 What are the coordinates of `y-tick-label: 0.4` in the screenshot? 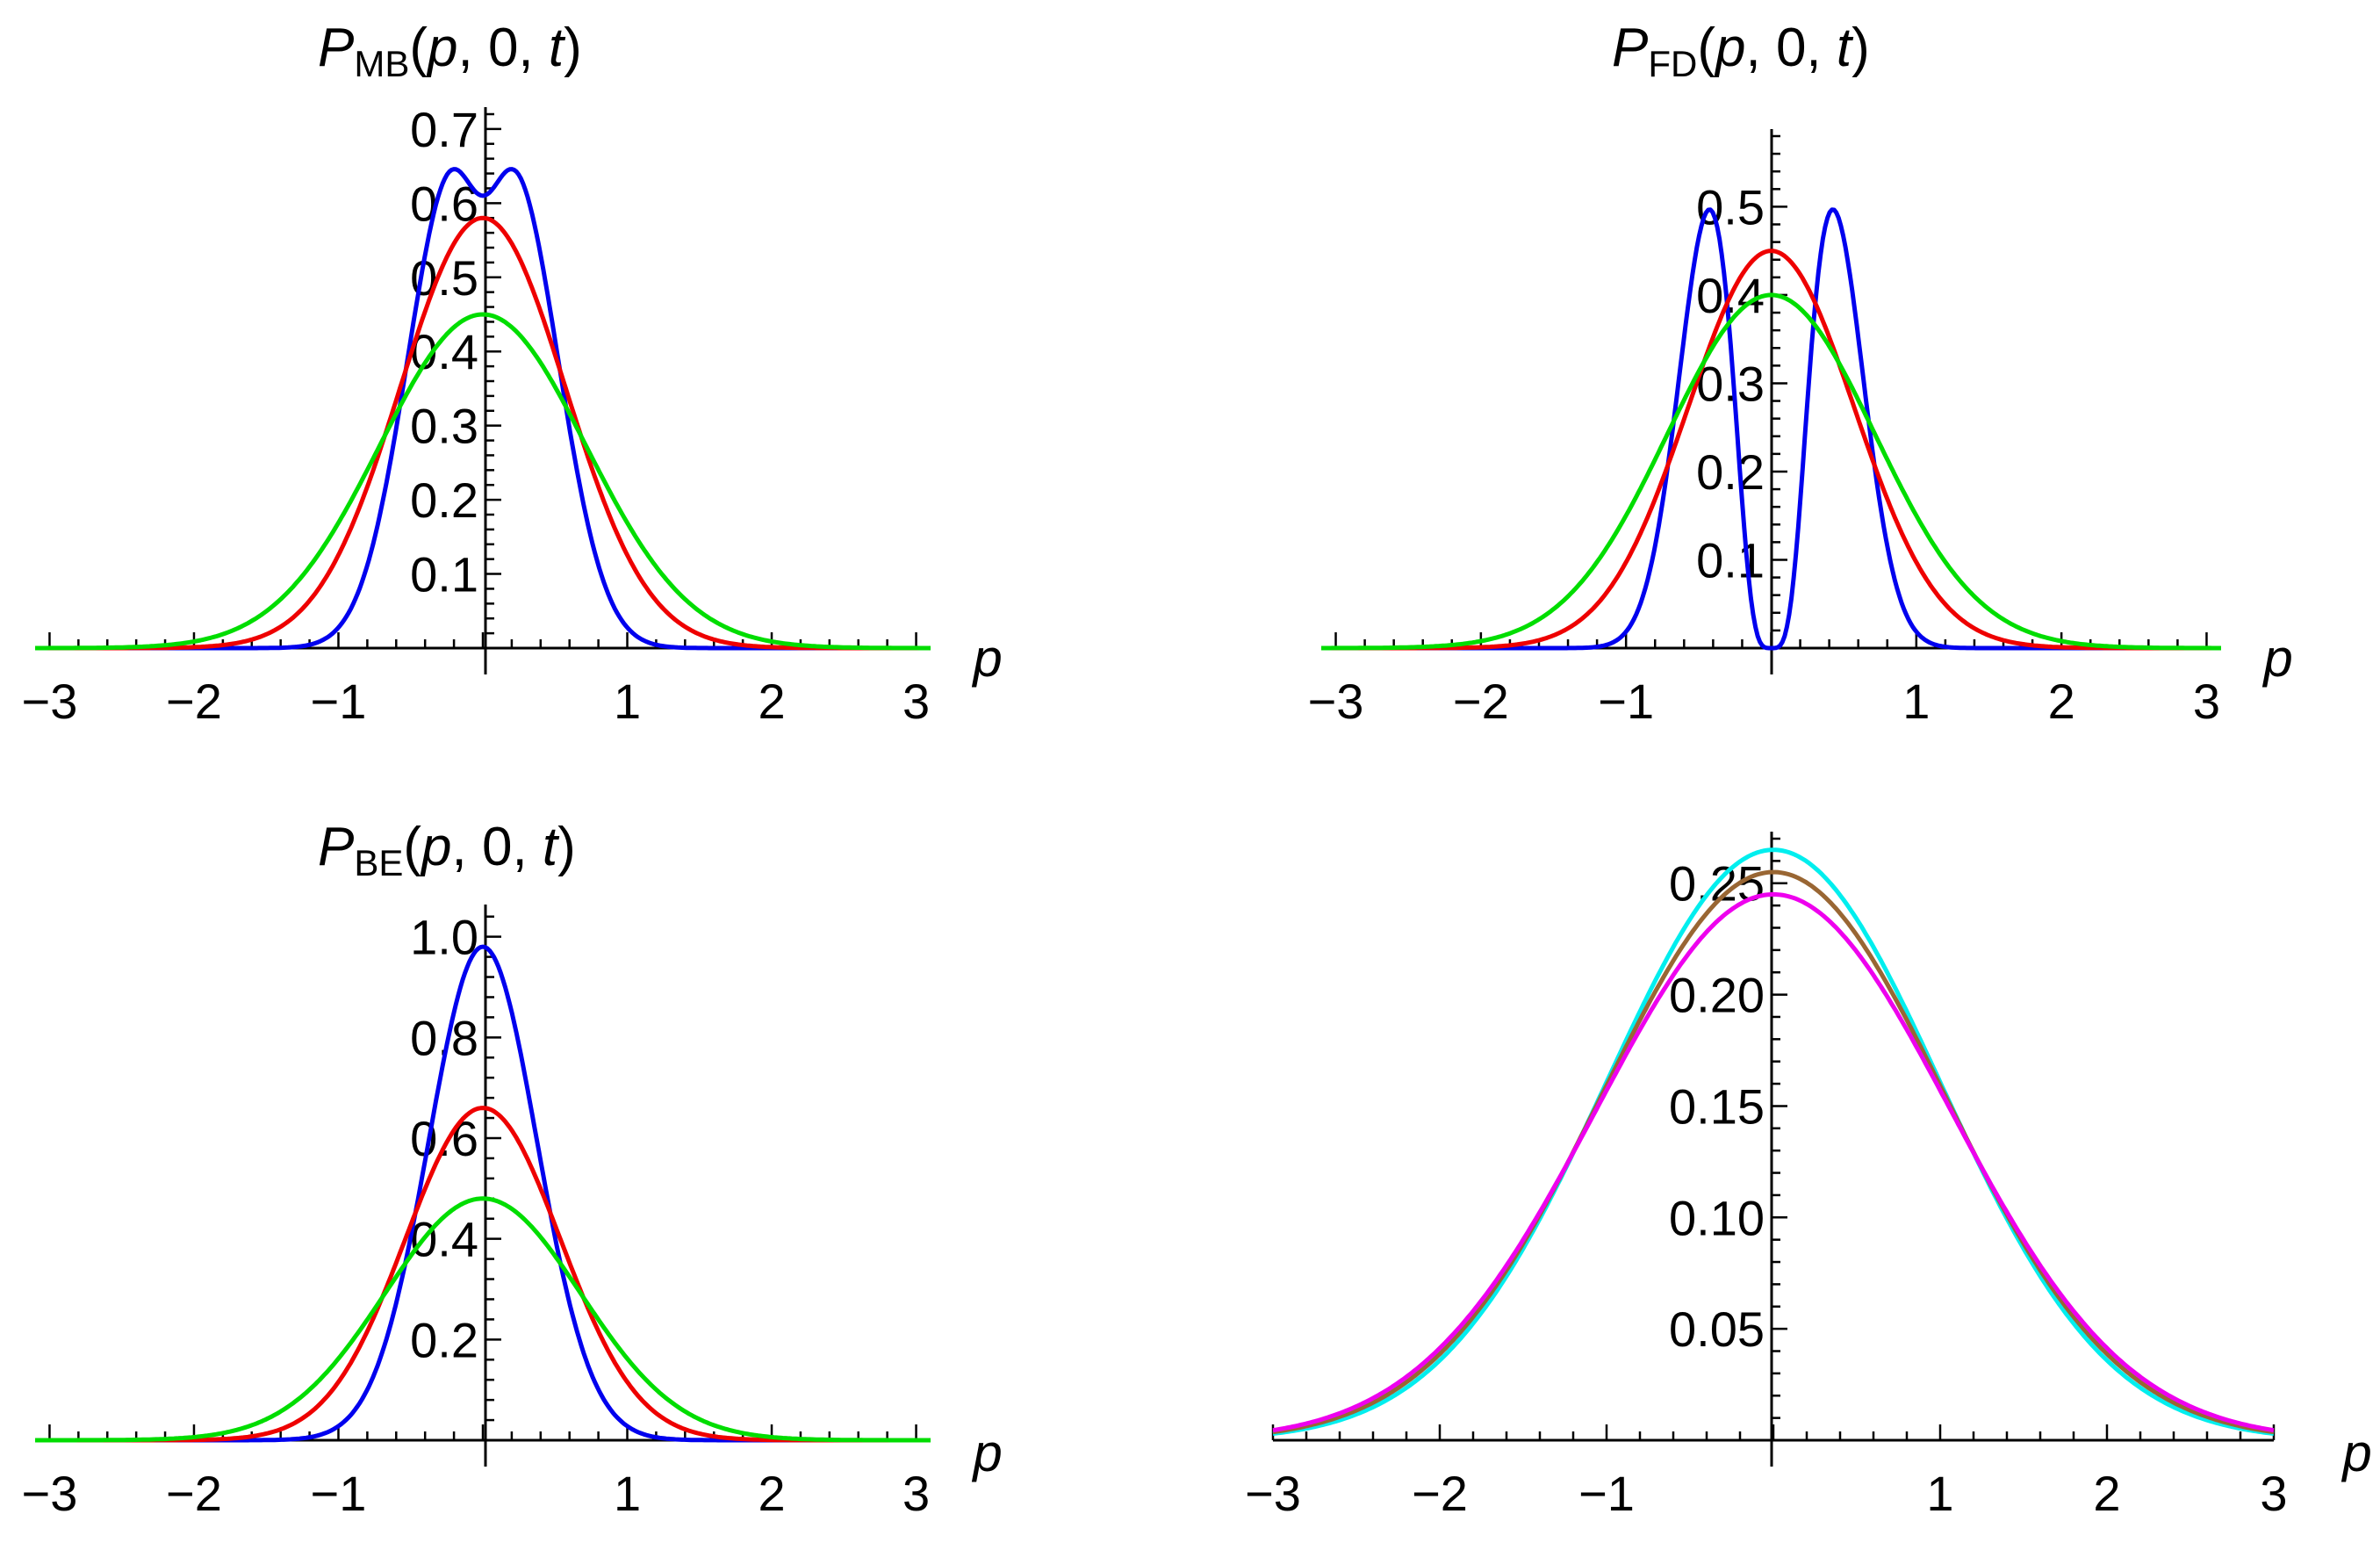 It's located at (444, 1239).